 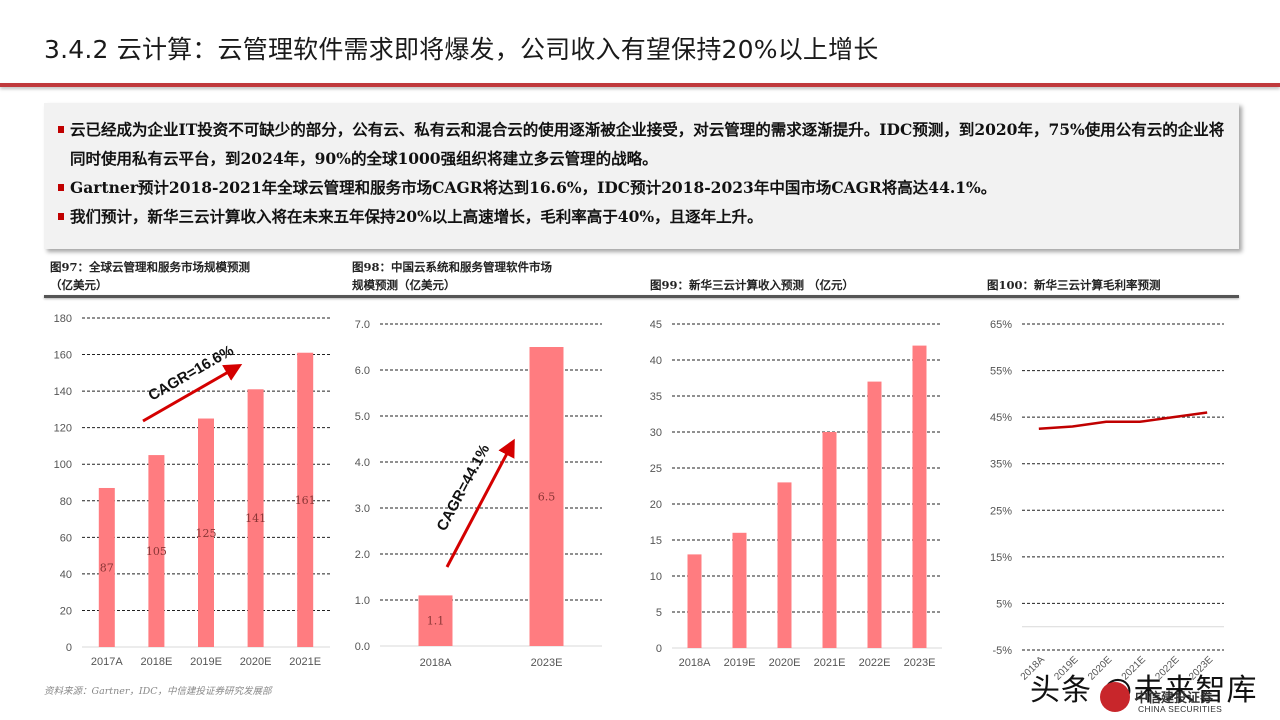 I want to click on y-tick-label: 6.0, so click(x=362, y=371).